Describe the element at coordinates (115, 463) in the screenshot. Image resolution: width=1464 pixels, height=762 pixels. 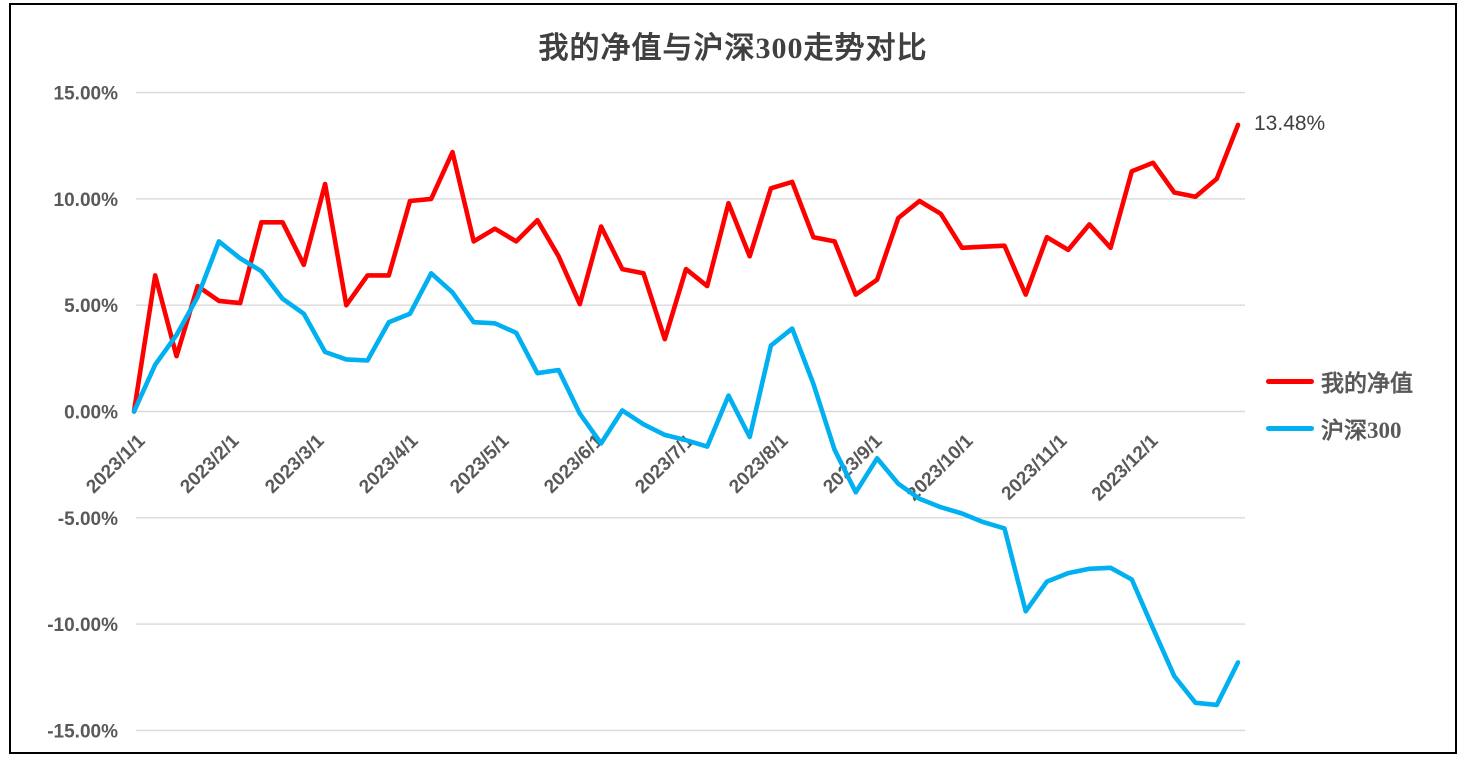
I see `x-axis-label: 2023/1/1` at that location.